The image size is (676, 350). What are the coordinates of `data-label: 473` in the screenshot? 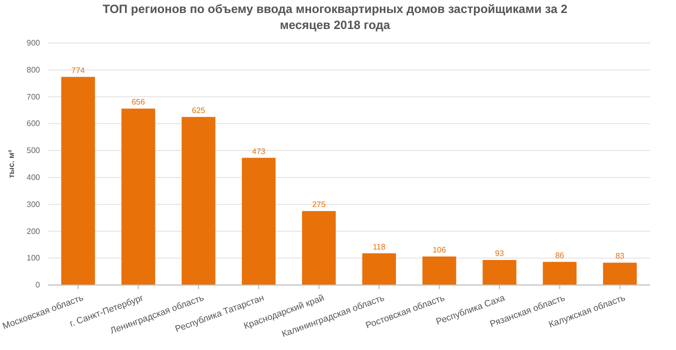 It's located at (259, 151).